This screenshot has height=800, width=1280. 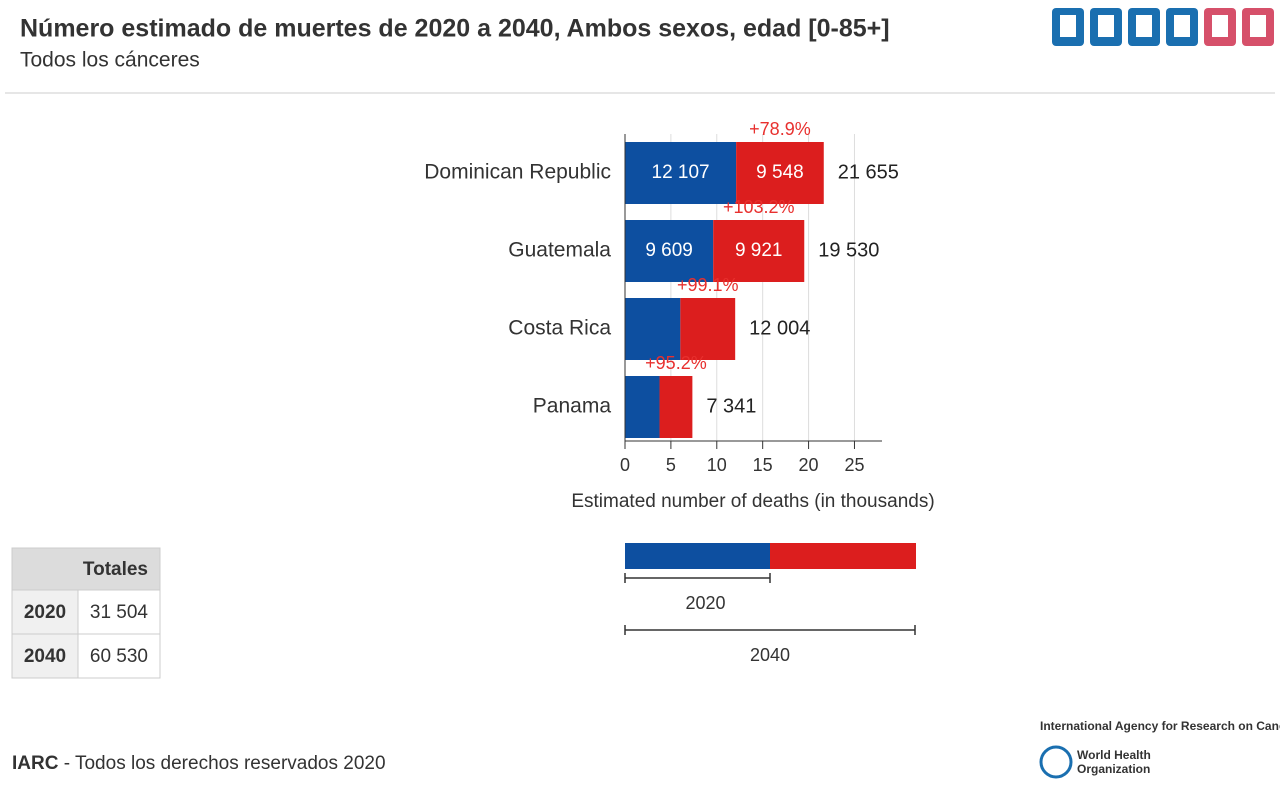 What do you see at coordinates (35, 763) in the screenshot?
I see `footer-org: IARC` at bounding box center [35, 763].